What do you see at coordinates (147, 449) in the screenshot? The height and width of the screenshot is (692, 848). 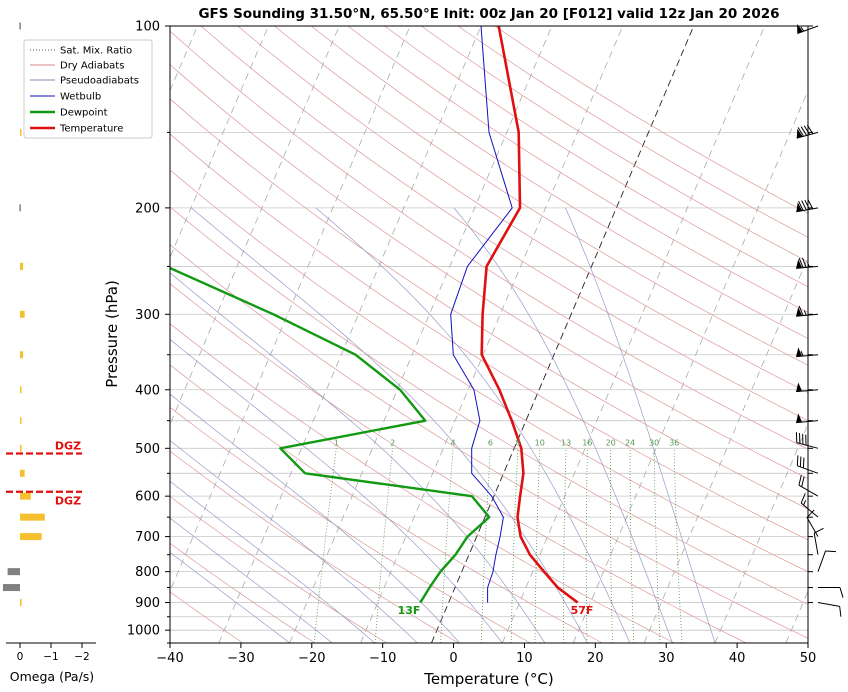 I see `y-tick-label: 500` at bounding box center [147, 449].